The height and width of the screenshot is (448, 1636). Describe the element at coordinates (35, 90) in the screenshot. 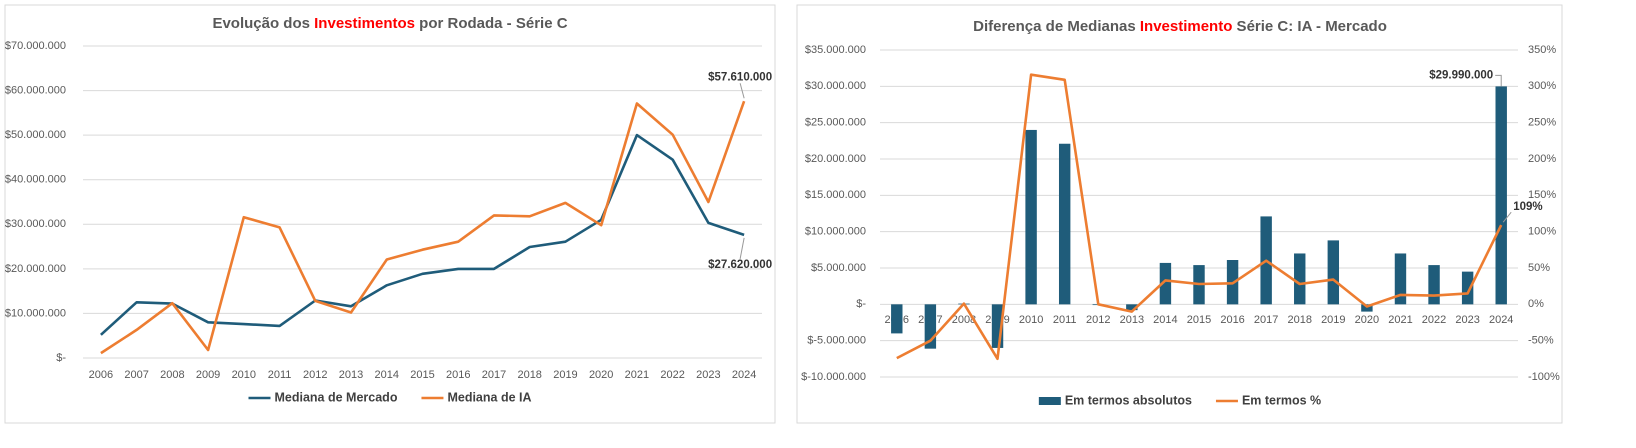

I see `y-tick-label: $60.000.000` at that location.